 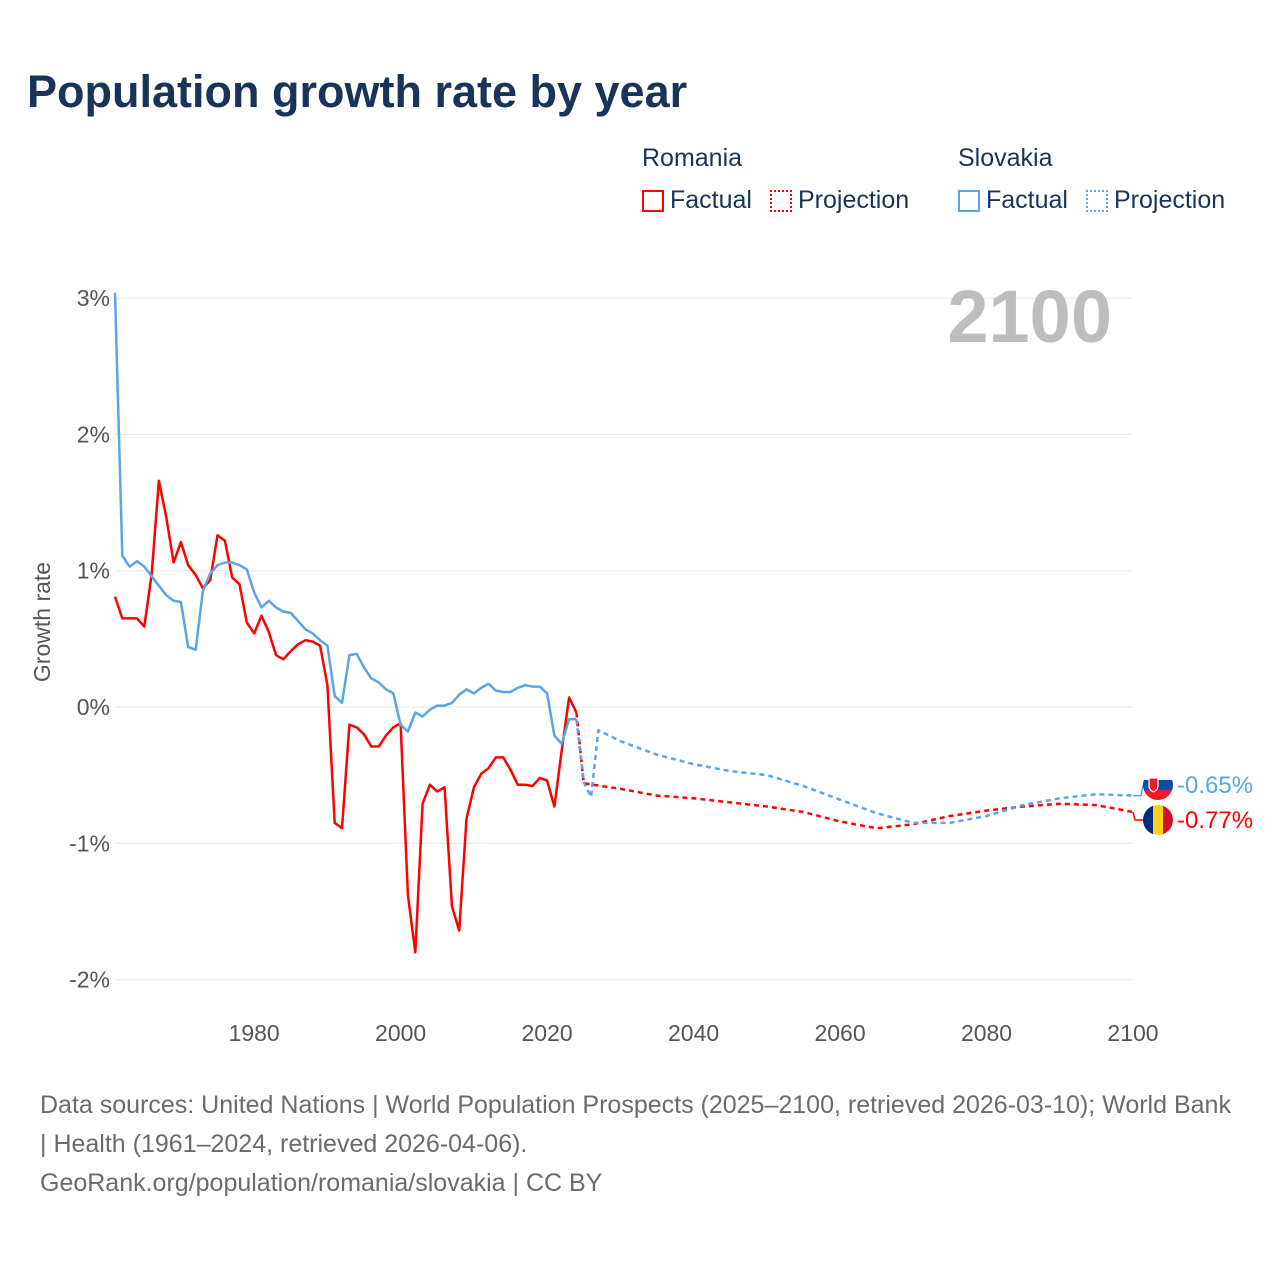 I want to click on x-tick-label: 2100, so click(x=1132, y=1033).